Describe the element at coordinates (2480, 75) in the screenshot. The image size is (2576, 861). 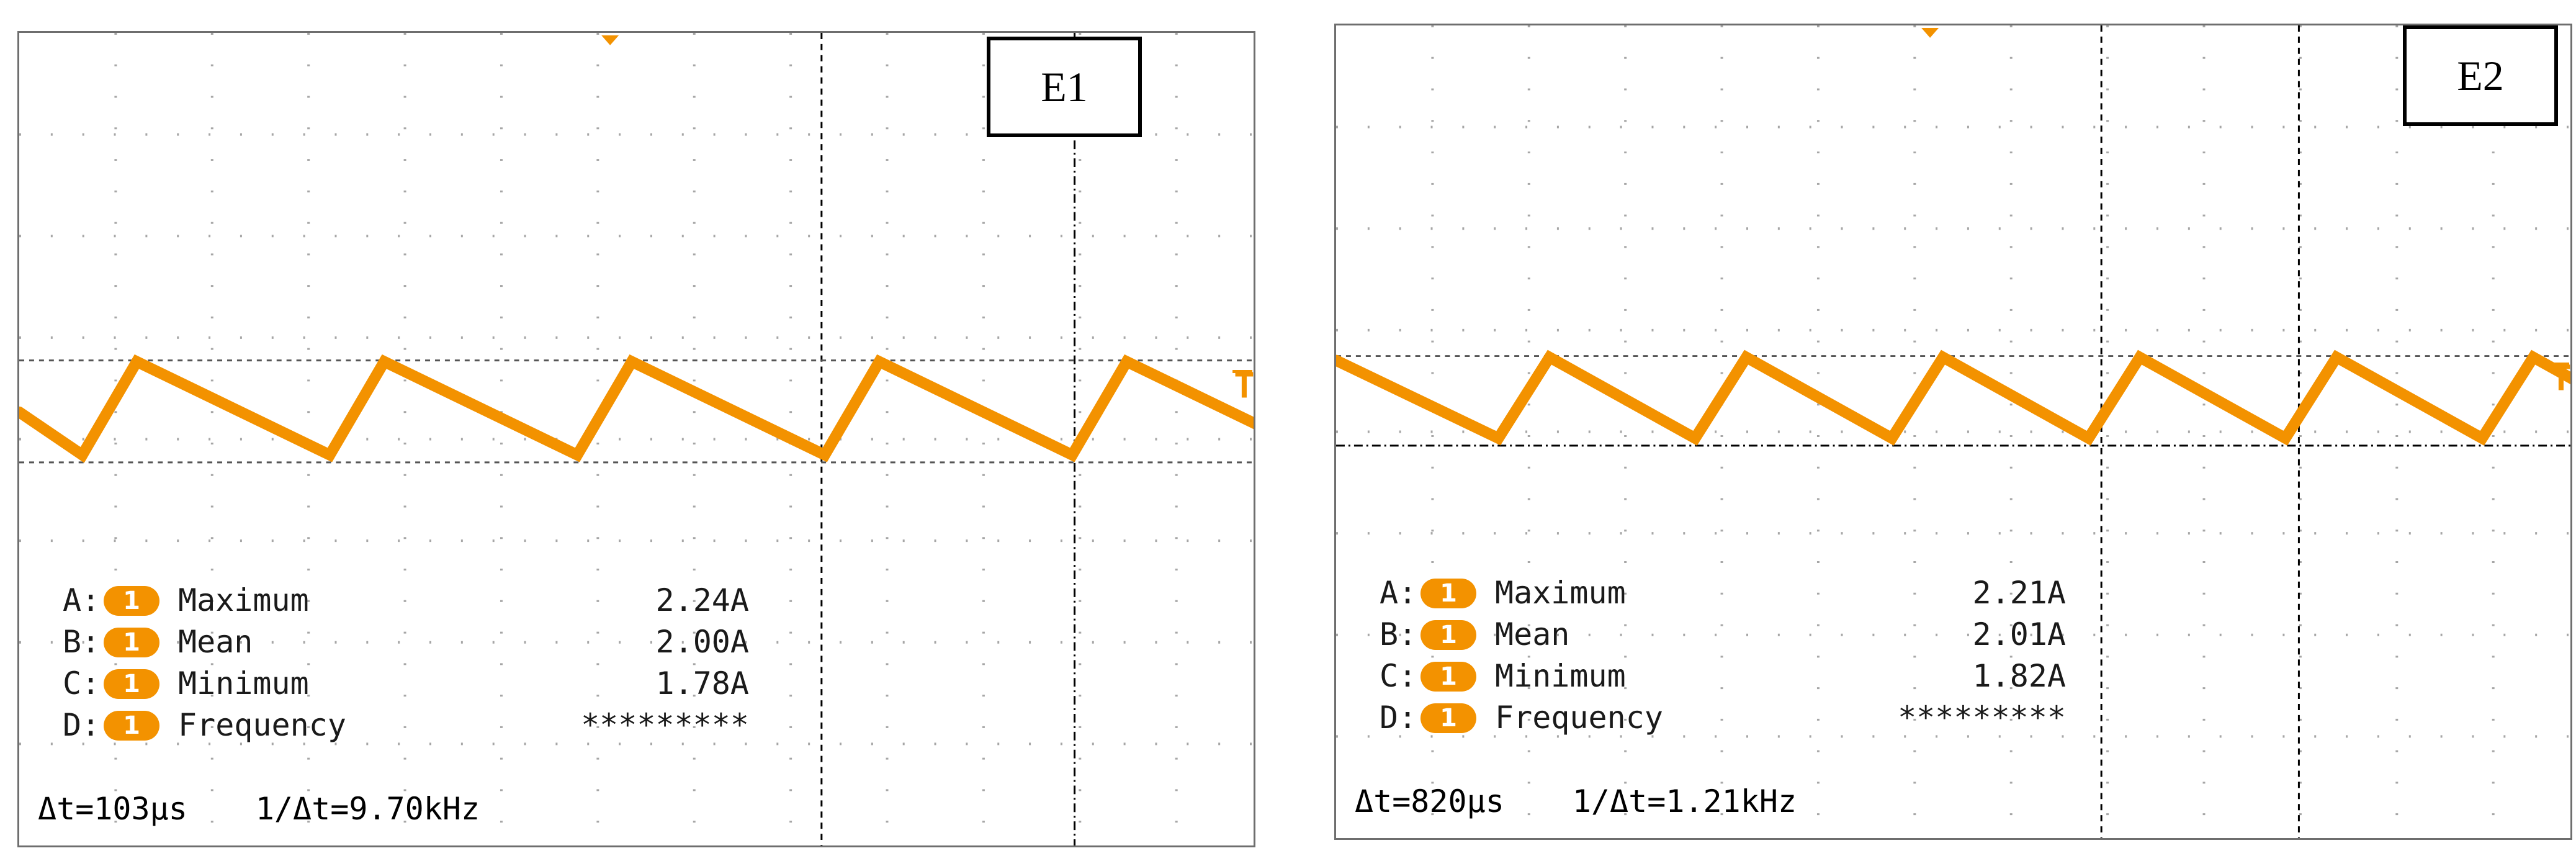
I see `panel-label-e2: E2` at that location.